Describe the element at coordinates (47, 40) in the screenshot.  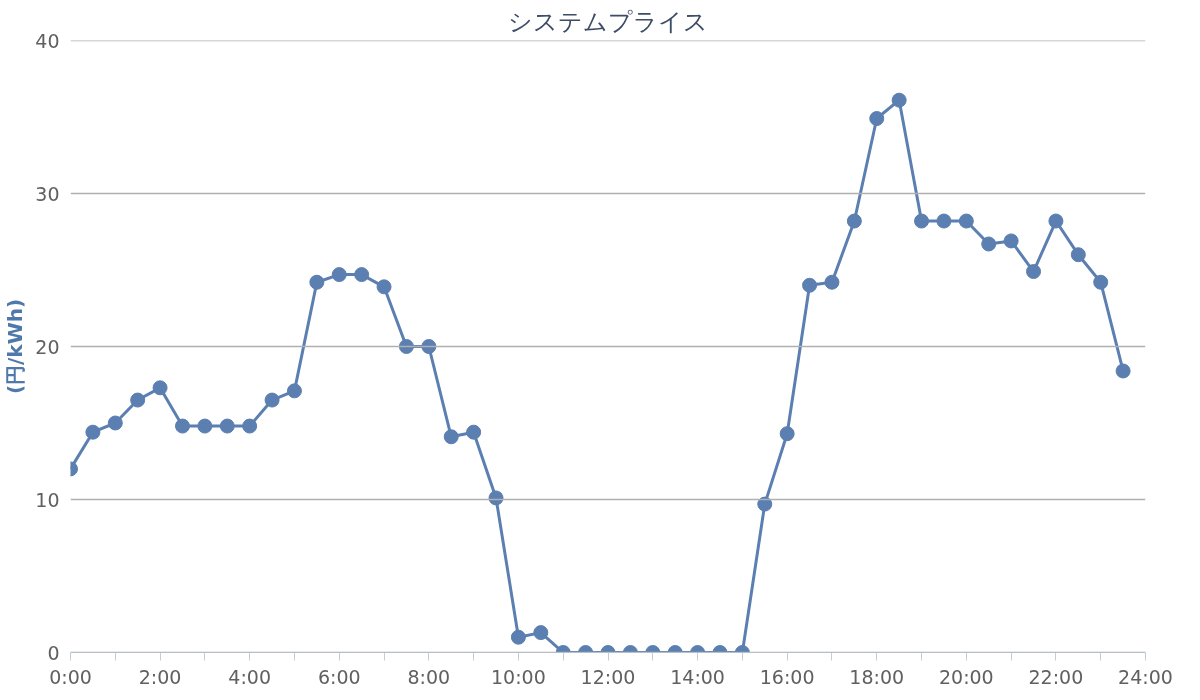
I see `y-tick-label: 40` at that location.